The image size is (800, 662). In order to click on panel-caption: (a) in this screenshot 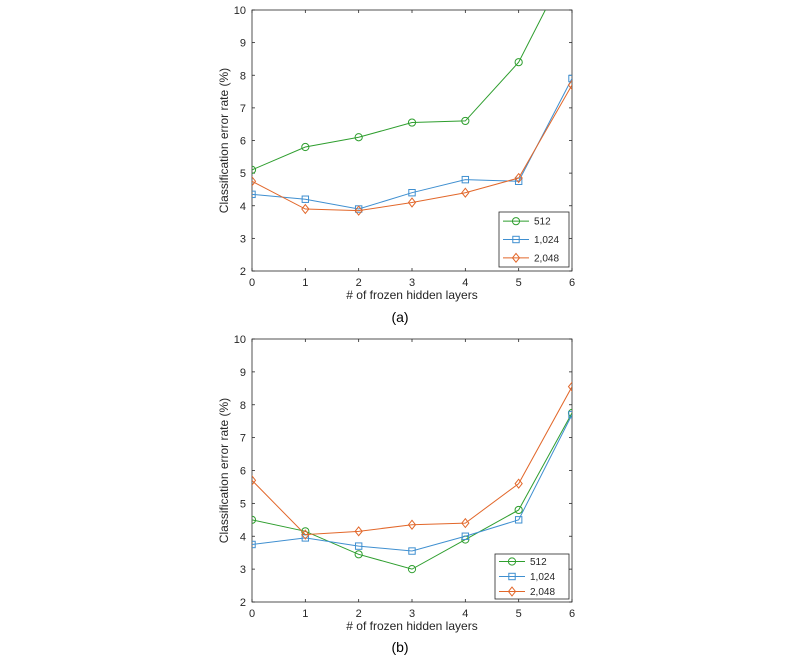, I will do `click(399, 317)`.